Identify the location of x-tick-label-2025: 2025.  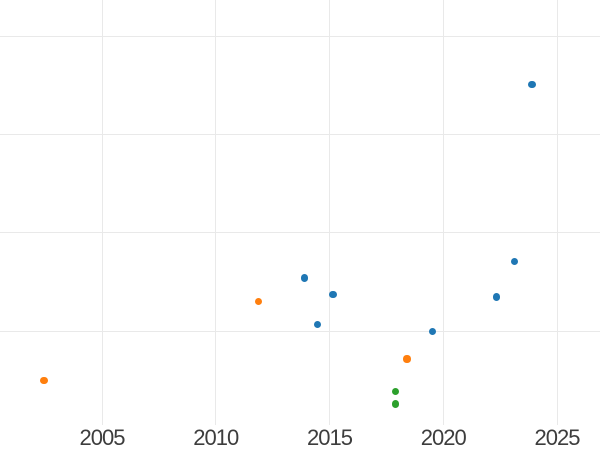
(557, 437).